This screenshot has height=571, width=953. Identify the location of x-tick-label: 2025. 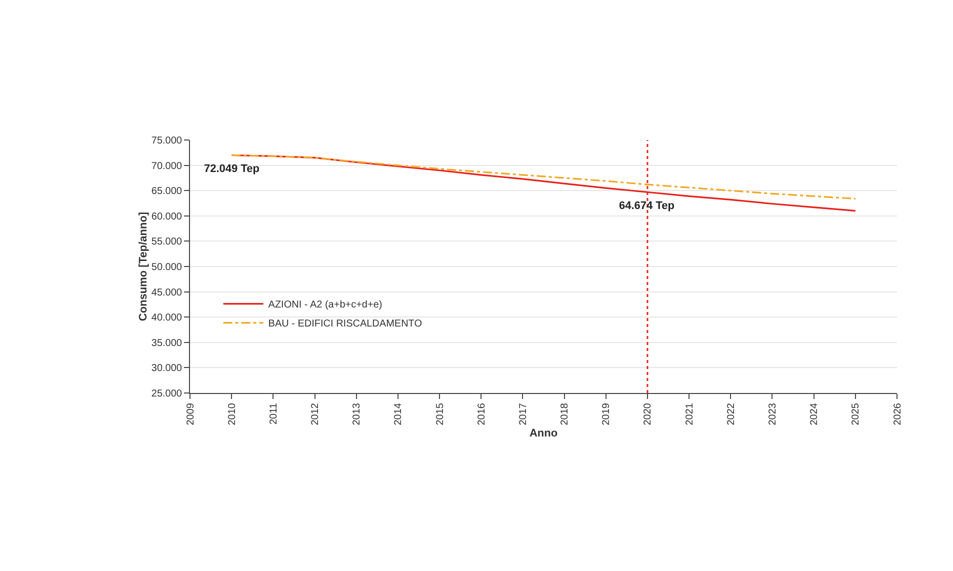
(856, 414).